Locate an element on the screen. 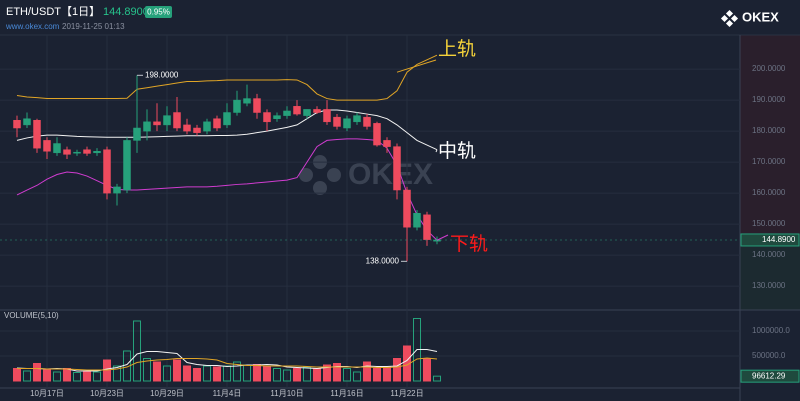 Image resolution: width=800 pixels, height=401 pixels. volume-label: VOLUME(5,10) is located at coordinates (31, 315).